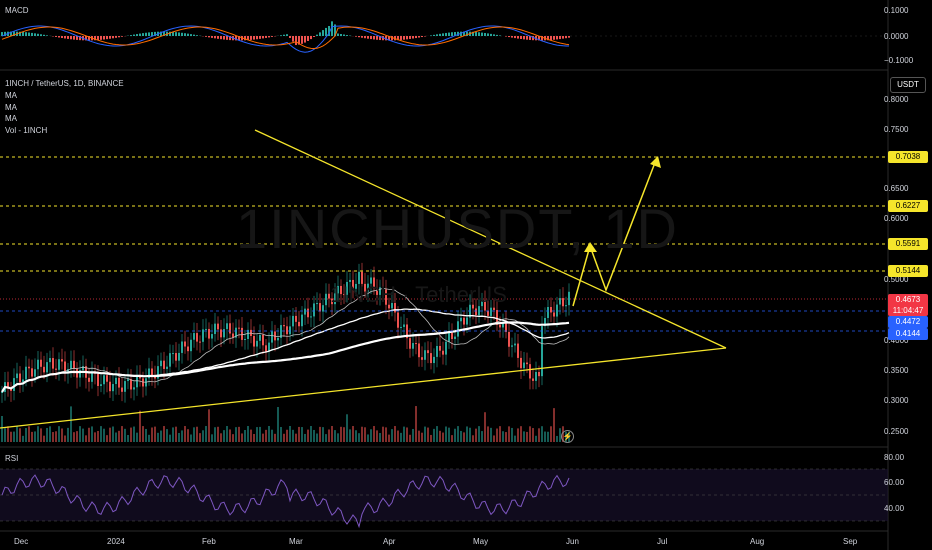 The image size is (932, 550). Describe the element at coordinates (26, 130) in the screenshot. I see `indicator-volume: Vol - 1INCH` at that location.